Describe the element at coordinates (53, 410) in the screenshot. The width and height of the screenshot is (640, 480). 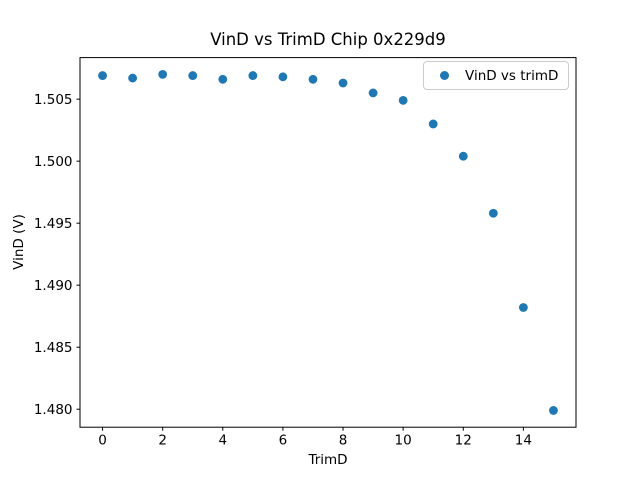
I see `y-tick-label: 1.480` at that location.